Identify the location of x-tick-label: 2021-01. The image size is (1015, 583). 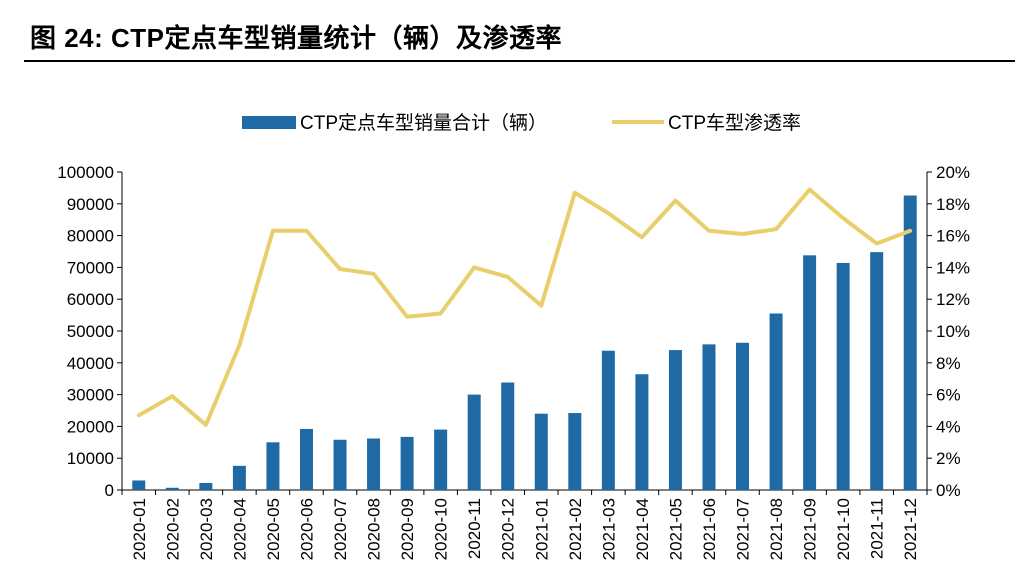
(541, 529).